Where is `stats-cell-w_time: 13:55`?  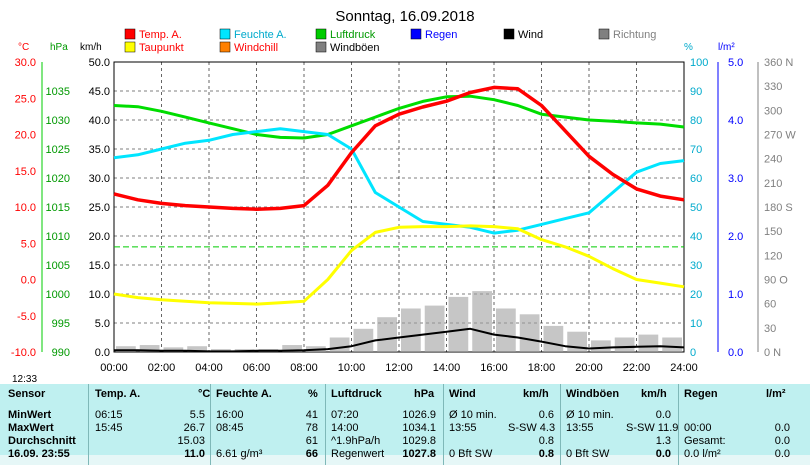 stats-cell-w_time: 13:55 is located at coordinates (463, 428).